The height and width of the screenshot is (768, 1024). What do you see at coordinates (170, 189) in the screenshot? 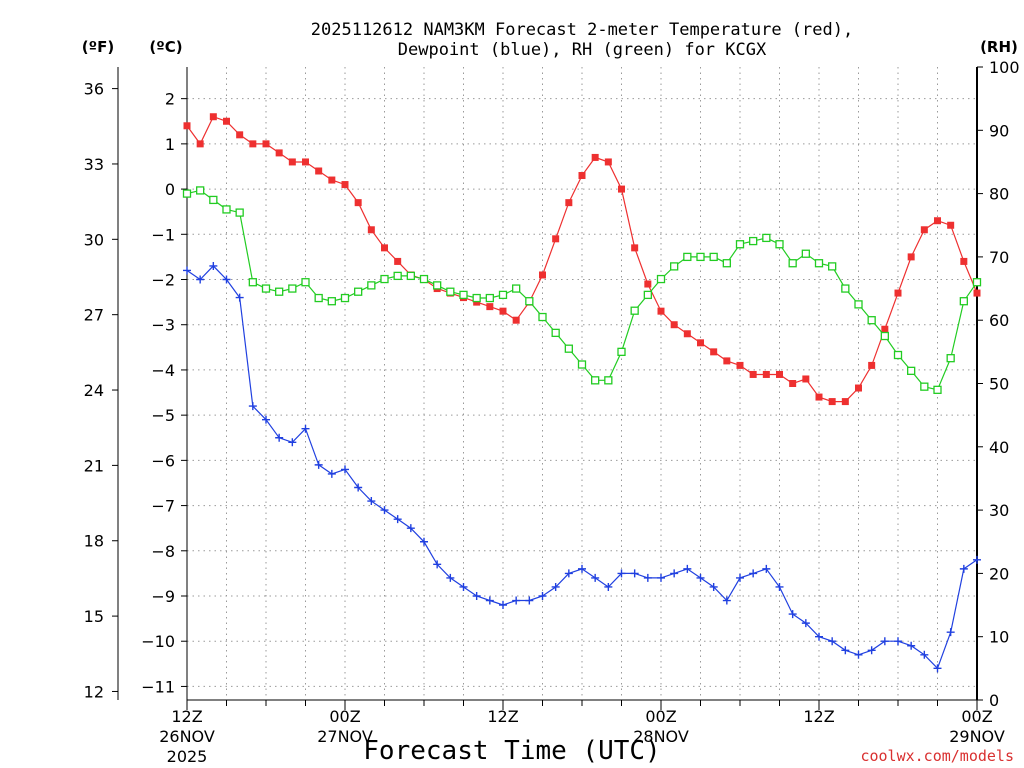
I see `celsius-tick-label: 0` at bounding box center [170, 189].